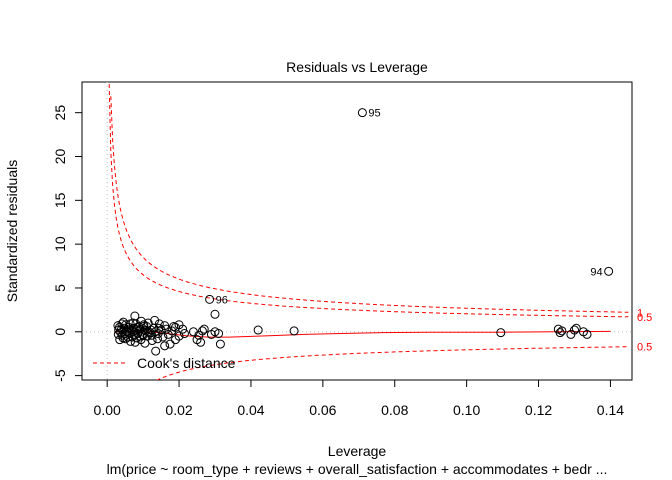 The height and width of the screenshot is (480, 672). I want to click on x-tick-label: 0.06, so click(322, 410).